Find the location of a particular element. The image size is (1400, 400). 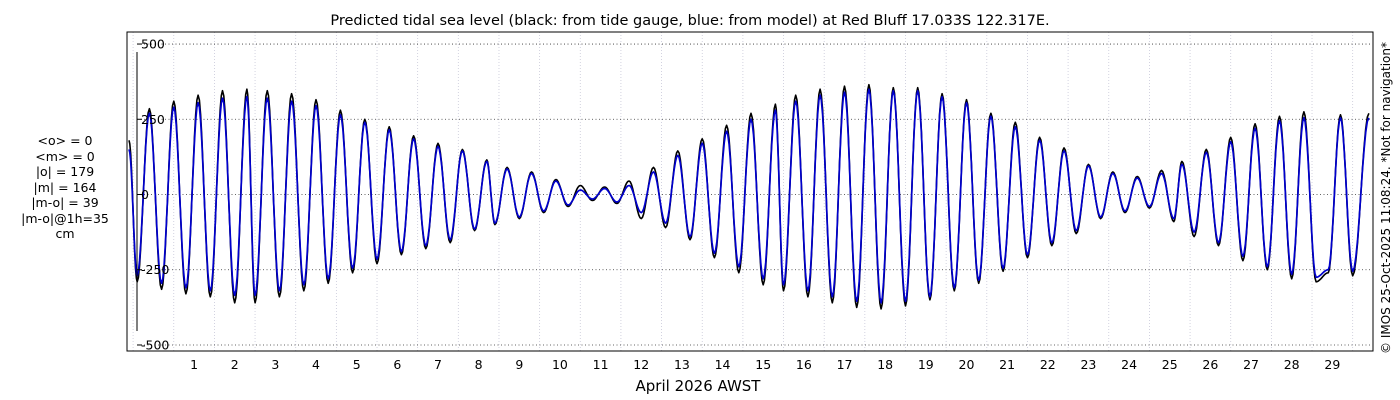

x-tick-label: 14 is located at coordinates (723, 364).